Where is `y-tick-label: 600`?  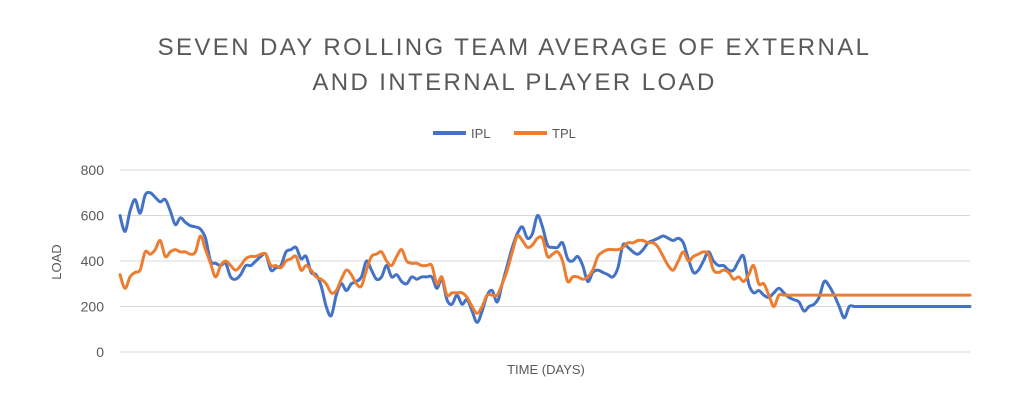
y-tick-label: 600 is located at coordinates (93, 216).